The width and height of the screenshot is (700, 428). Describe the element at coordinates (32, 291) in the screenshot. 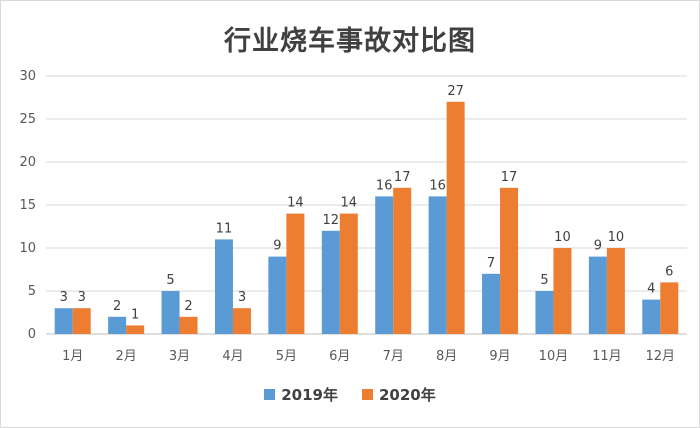

I see `y-tick-label: 5` at that location.